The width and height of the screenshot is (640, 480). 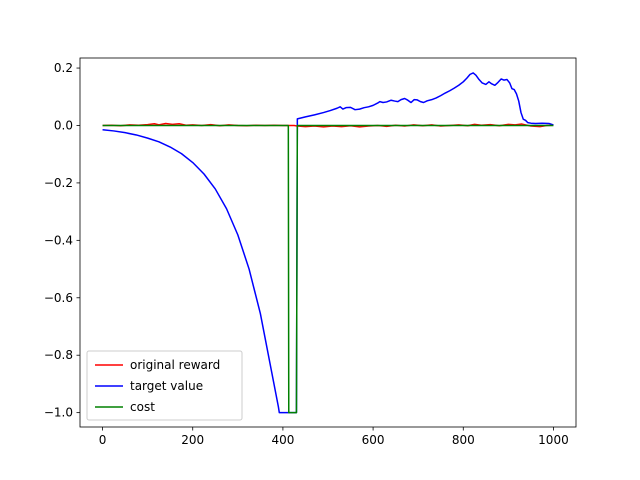 What do you see at coordinates (63, 68) in the screenshot?
I see `y-tick-label: 0.2` at bounding box center [63, 68].